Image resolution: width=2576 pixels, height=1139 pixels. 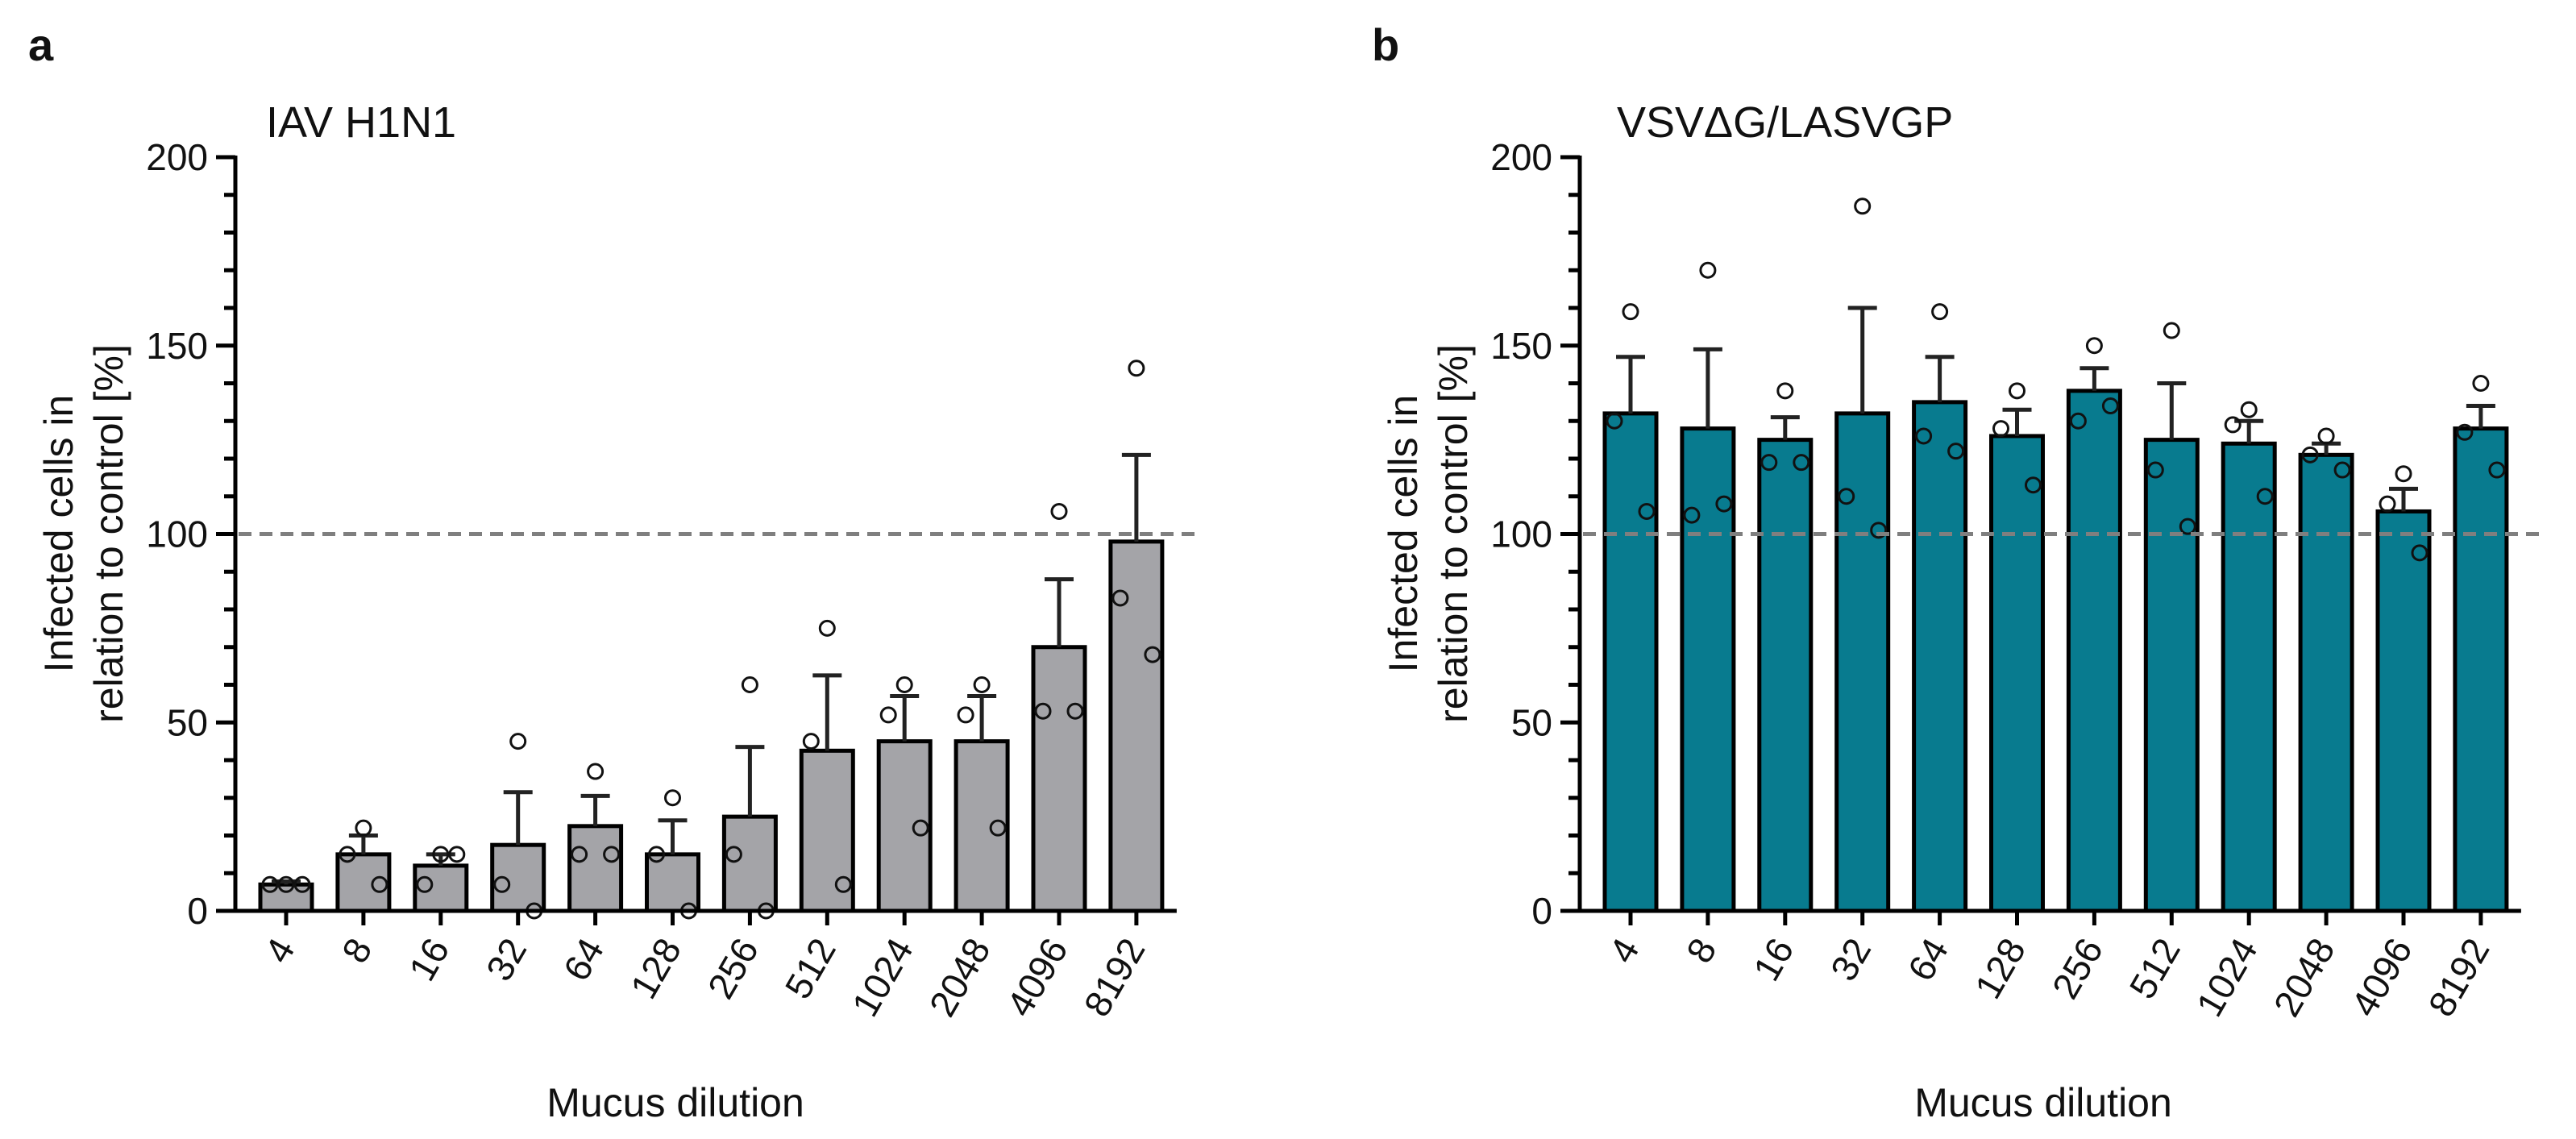 What do you see at coordinates (1785, 122) in the screenshot?
I see `chart-title: VSVΔG/LASVGP` at bounding box center [1785, 122].